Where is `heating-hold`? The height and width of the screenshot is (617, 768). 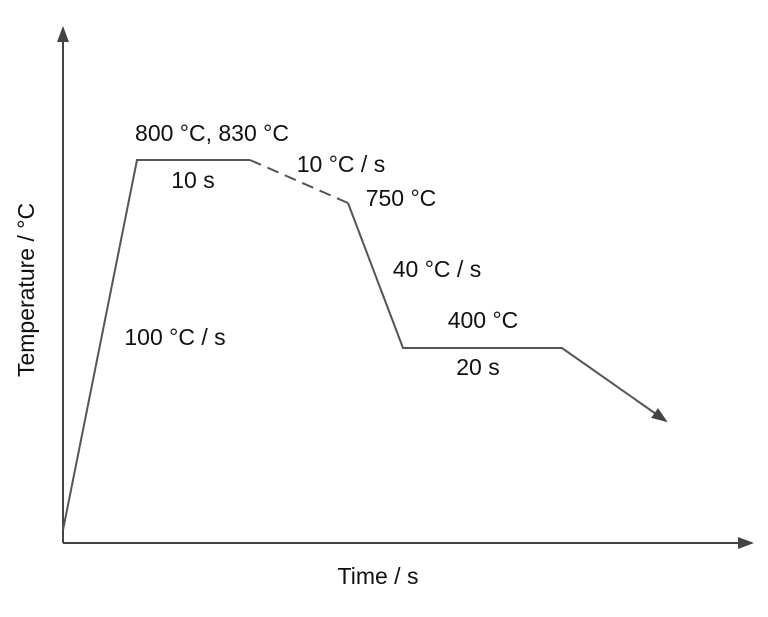
heating-hold is located at coordinates (156, 345).